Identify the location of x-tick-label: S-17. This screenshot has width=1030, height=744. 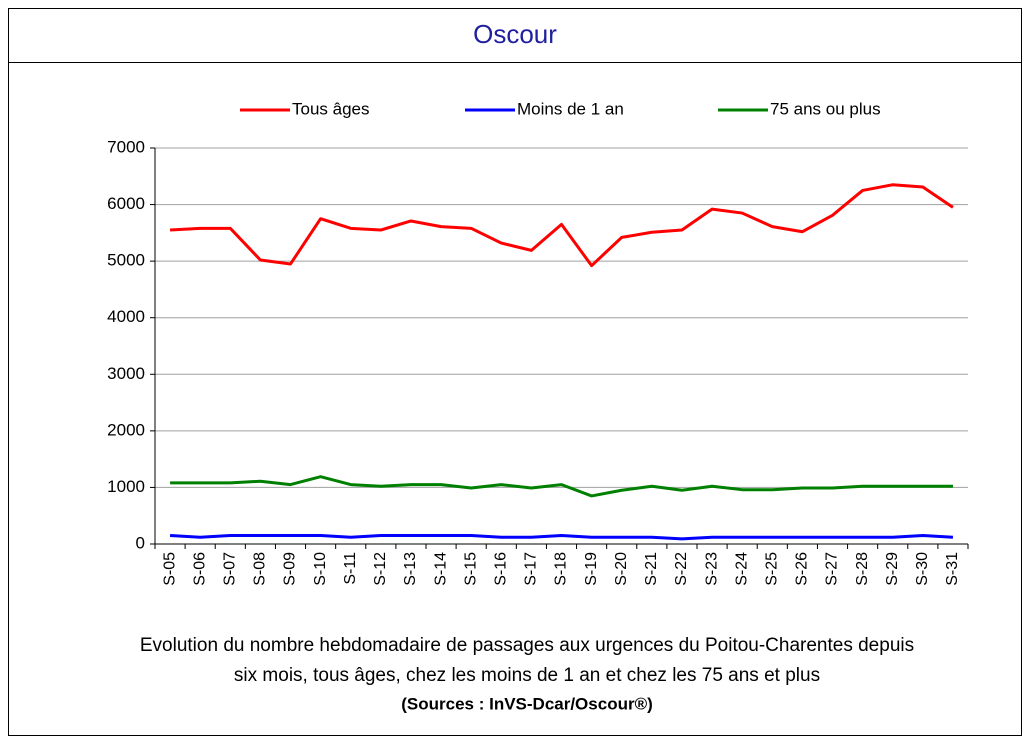
(531, 569).